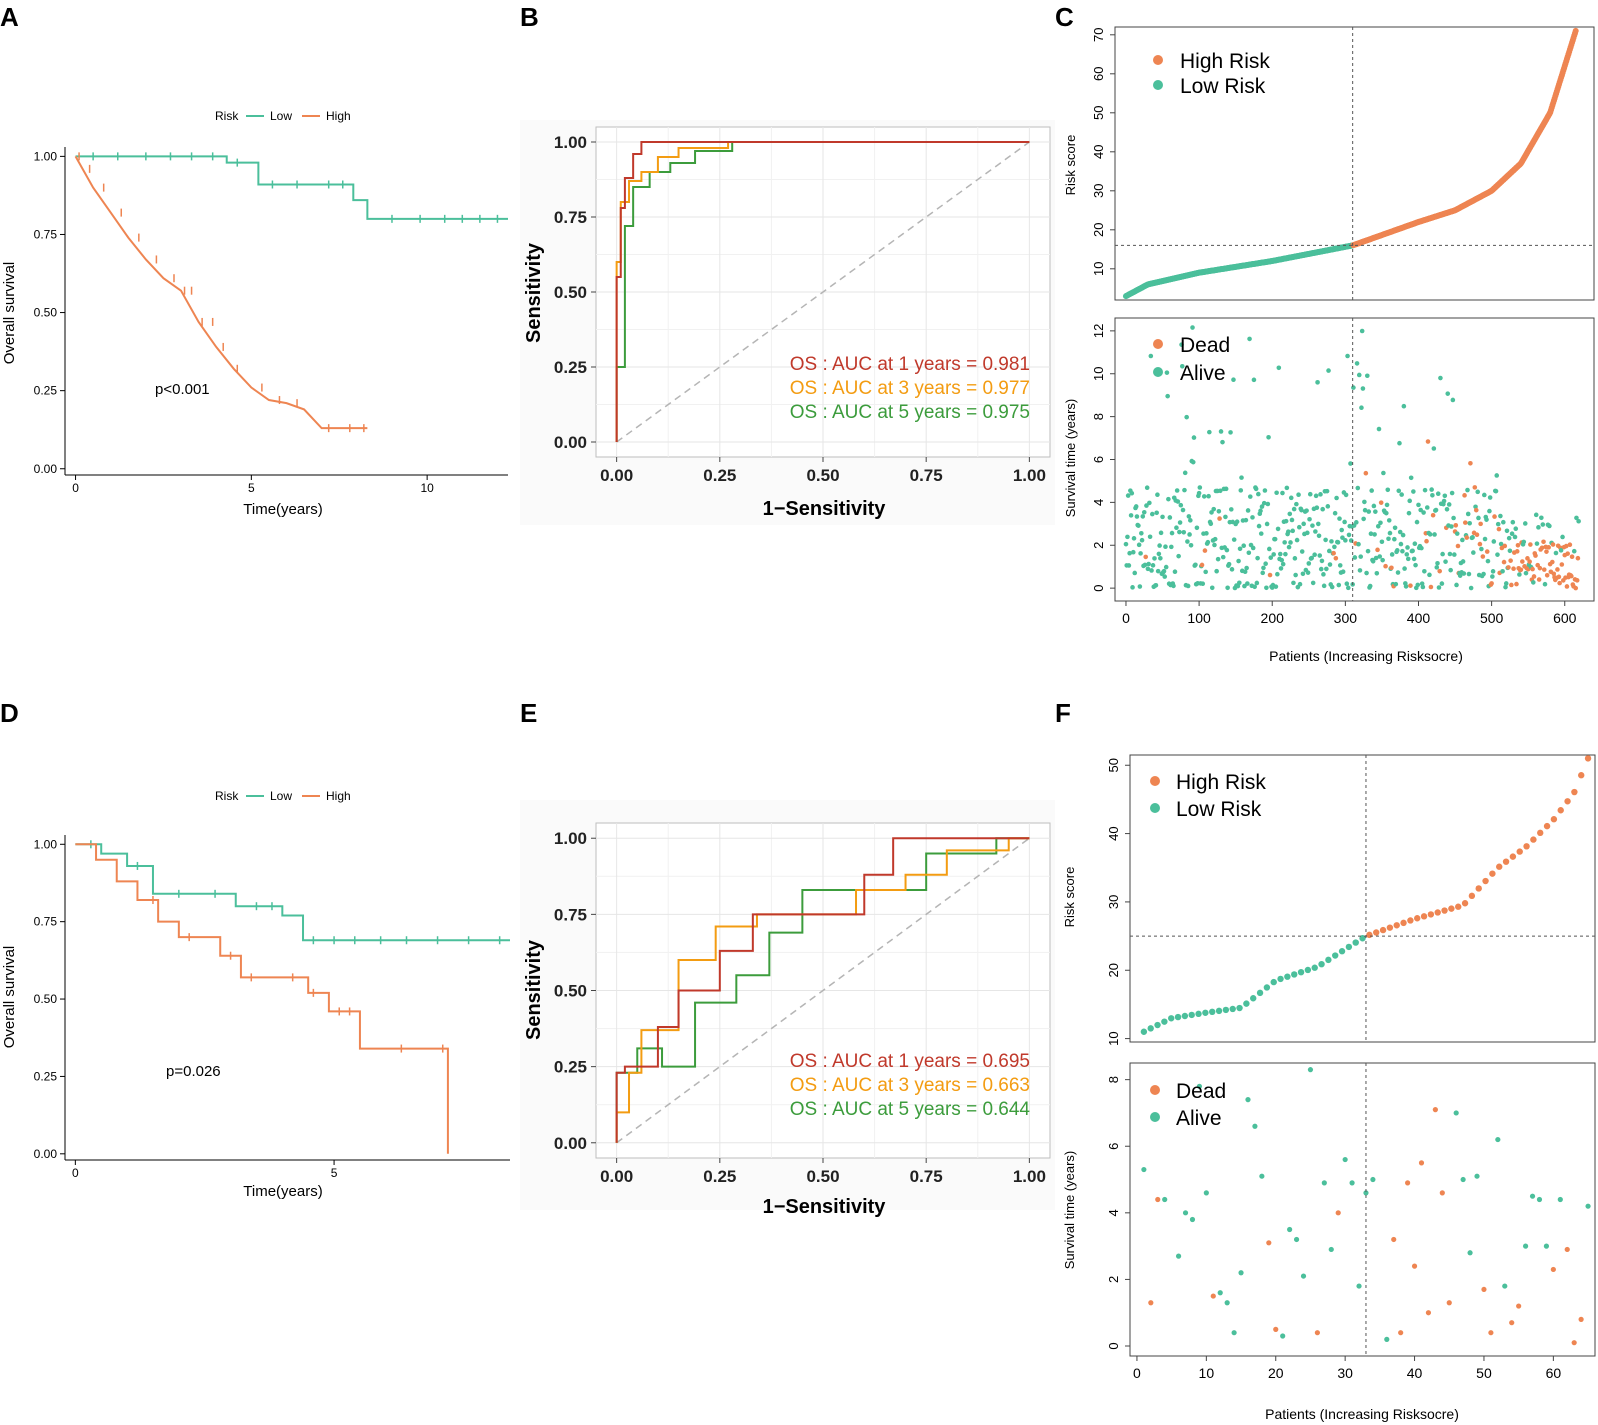 Image resolution: width=1598 pixels, height=1425 pixels. I want to click on y-tick-label: 0.00, so click(46, 1154).